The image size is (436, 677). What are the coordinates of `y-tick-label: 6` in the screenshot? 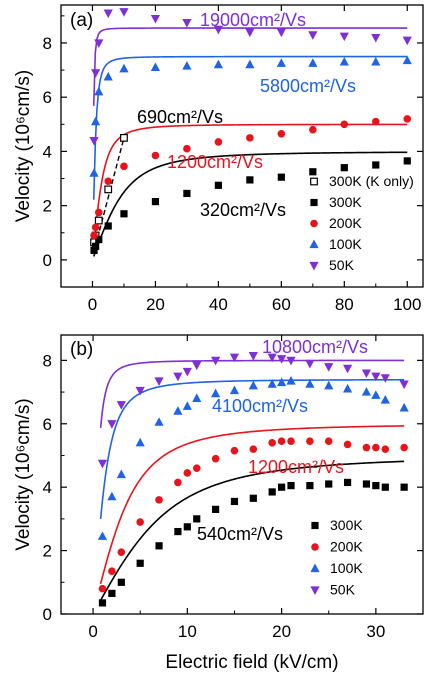 It's located at (47, 424).